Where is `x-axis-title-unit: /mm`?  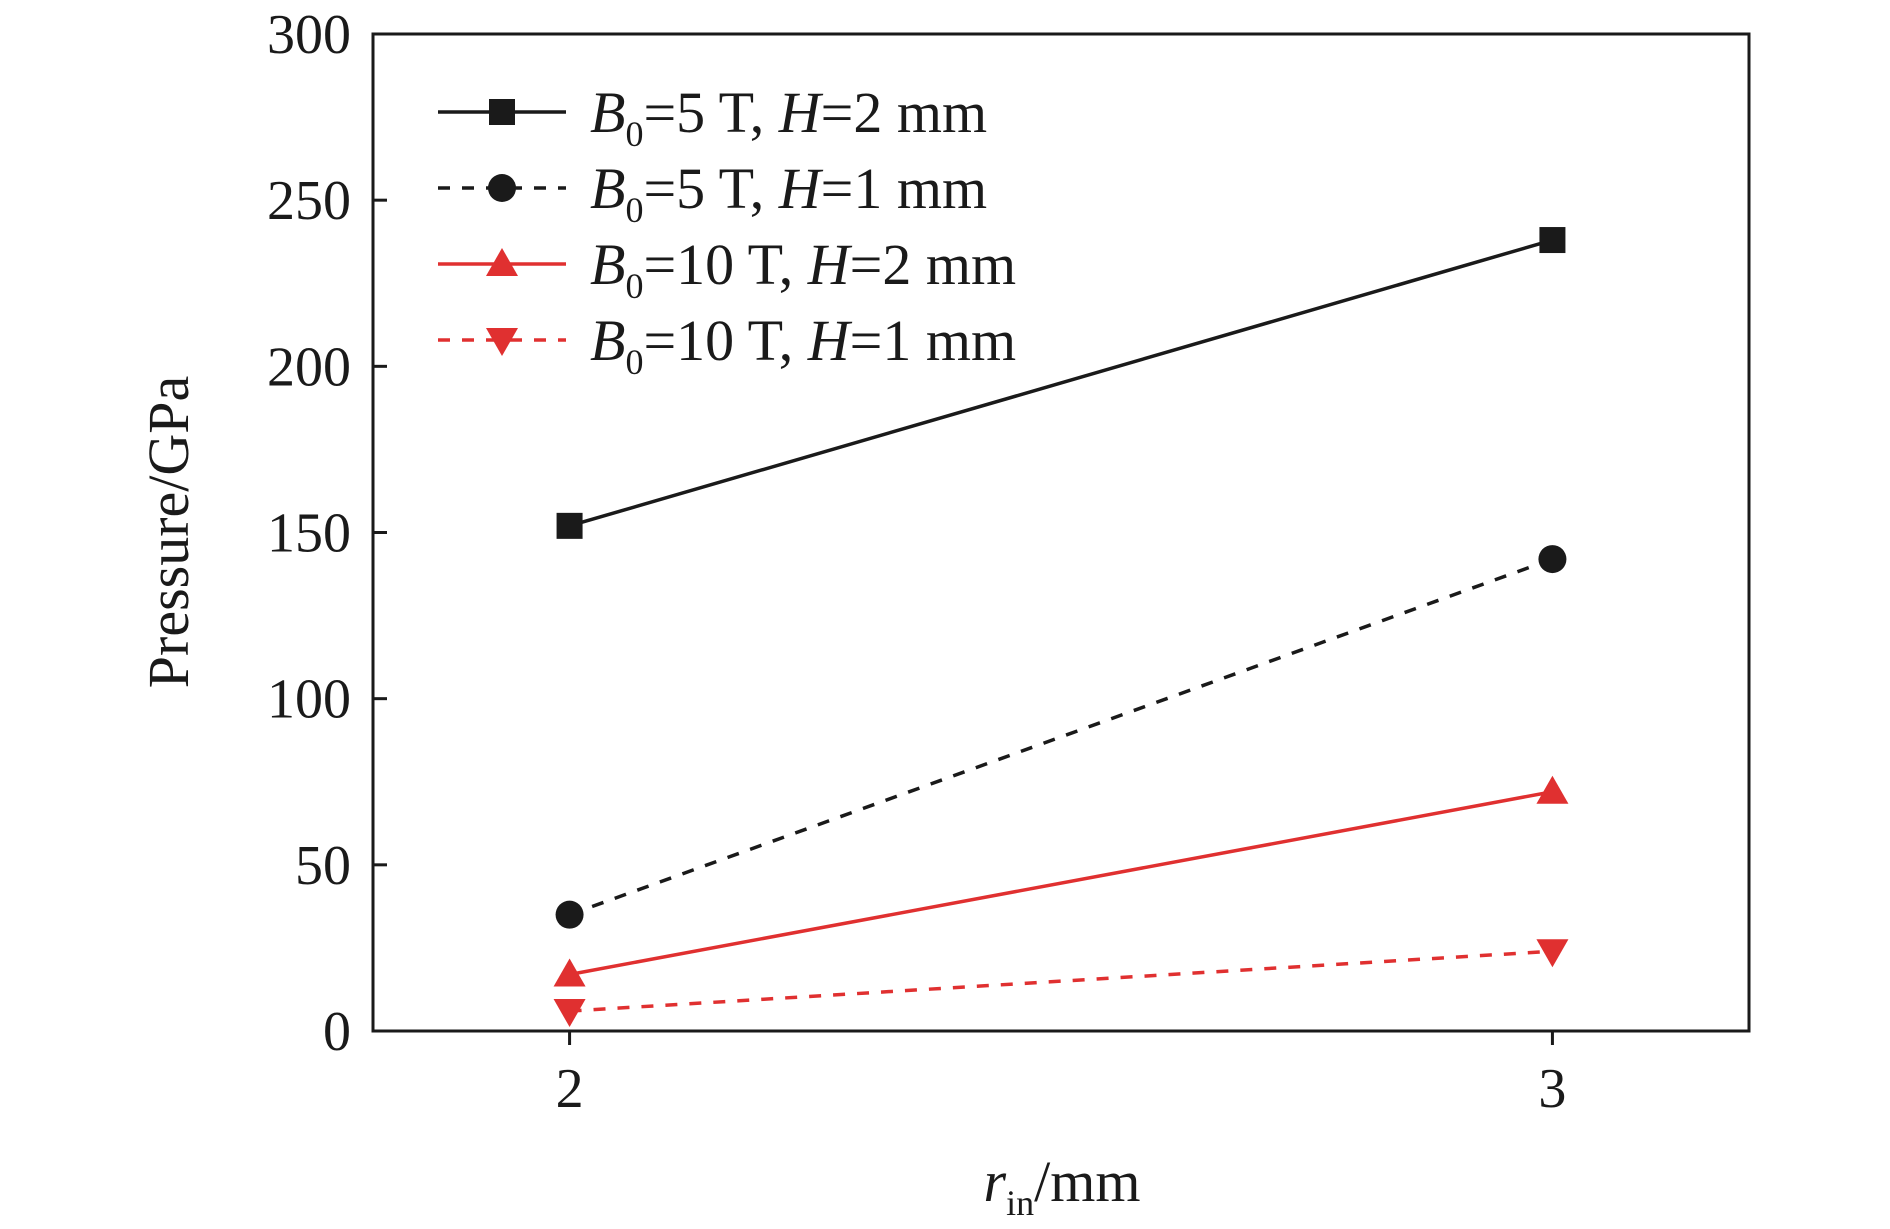
x-axis-title-unit: /mm is located at coordinates (1087, 1181).